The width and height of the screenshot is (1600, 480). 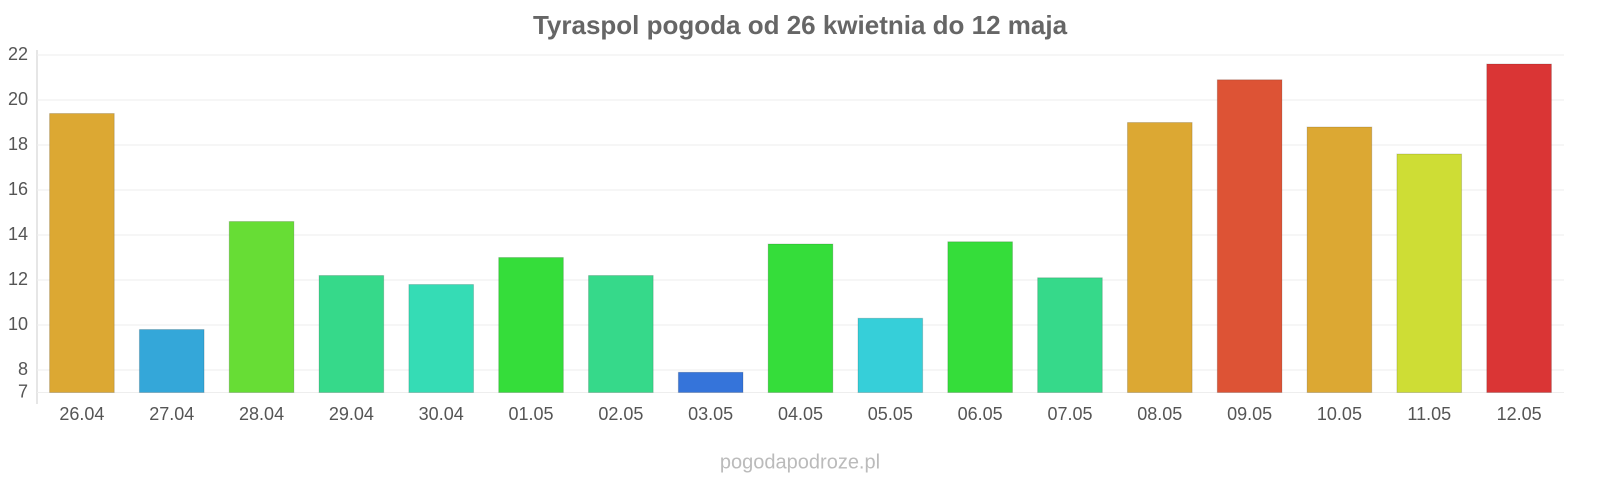 I want to click on x-tick-label: 12.05, so click(x=1519, y=414).